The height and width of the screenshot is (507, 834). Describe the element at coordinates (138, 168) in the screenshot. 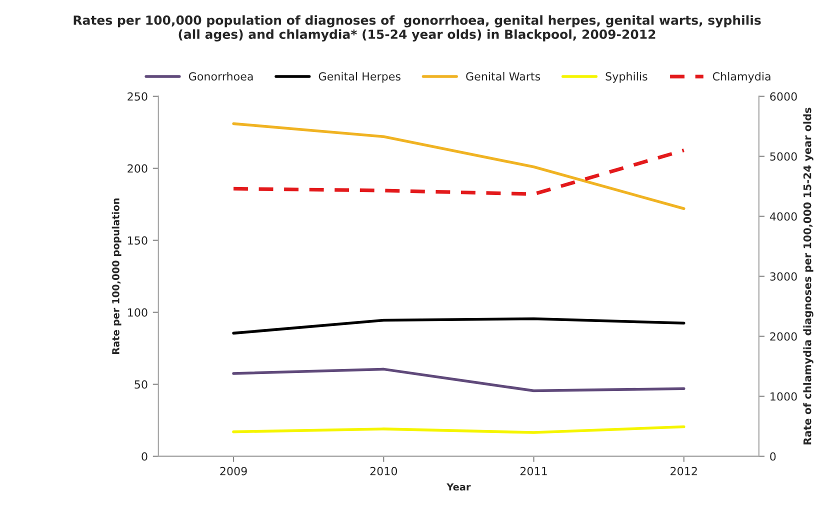

I see `y-tick-label: 200` at that location.